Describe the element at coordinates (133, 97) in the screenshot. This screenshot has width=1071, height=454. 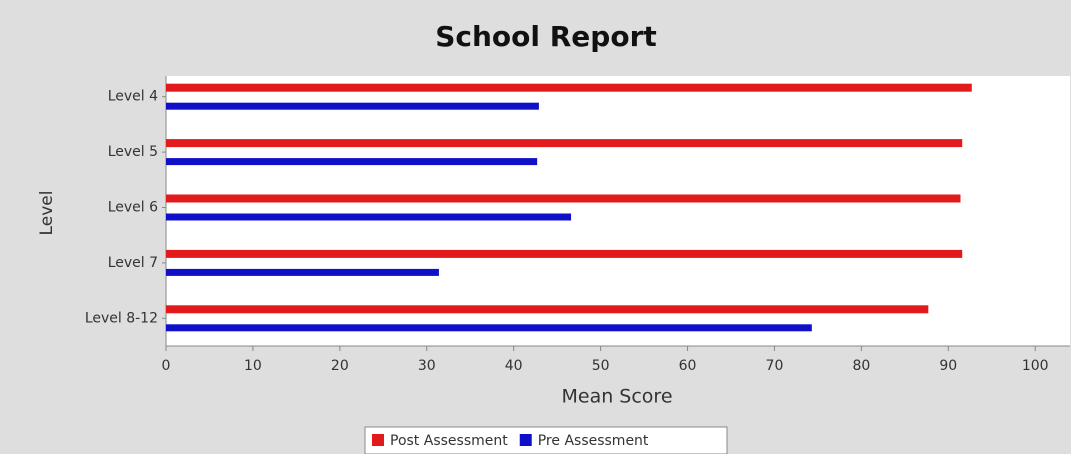
I see `y-tick-label: Level 4` at that location.